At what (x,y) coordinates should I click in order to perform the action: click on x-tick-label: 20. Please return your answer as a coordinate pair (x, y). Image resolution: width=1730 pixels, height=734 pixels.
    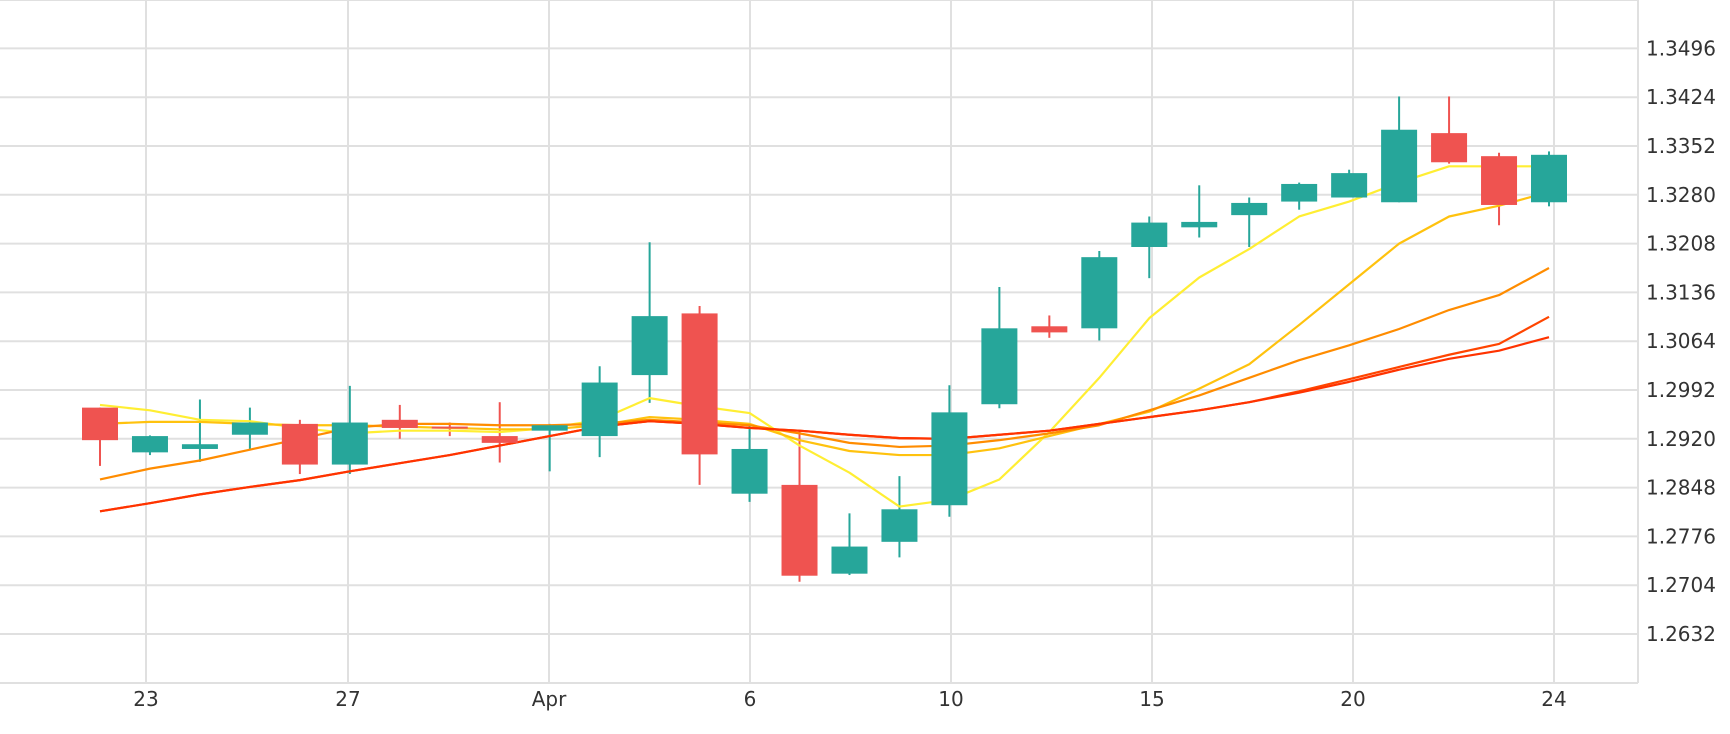
    Looking at the image, I should click on (1352, 699).